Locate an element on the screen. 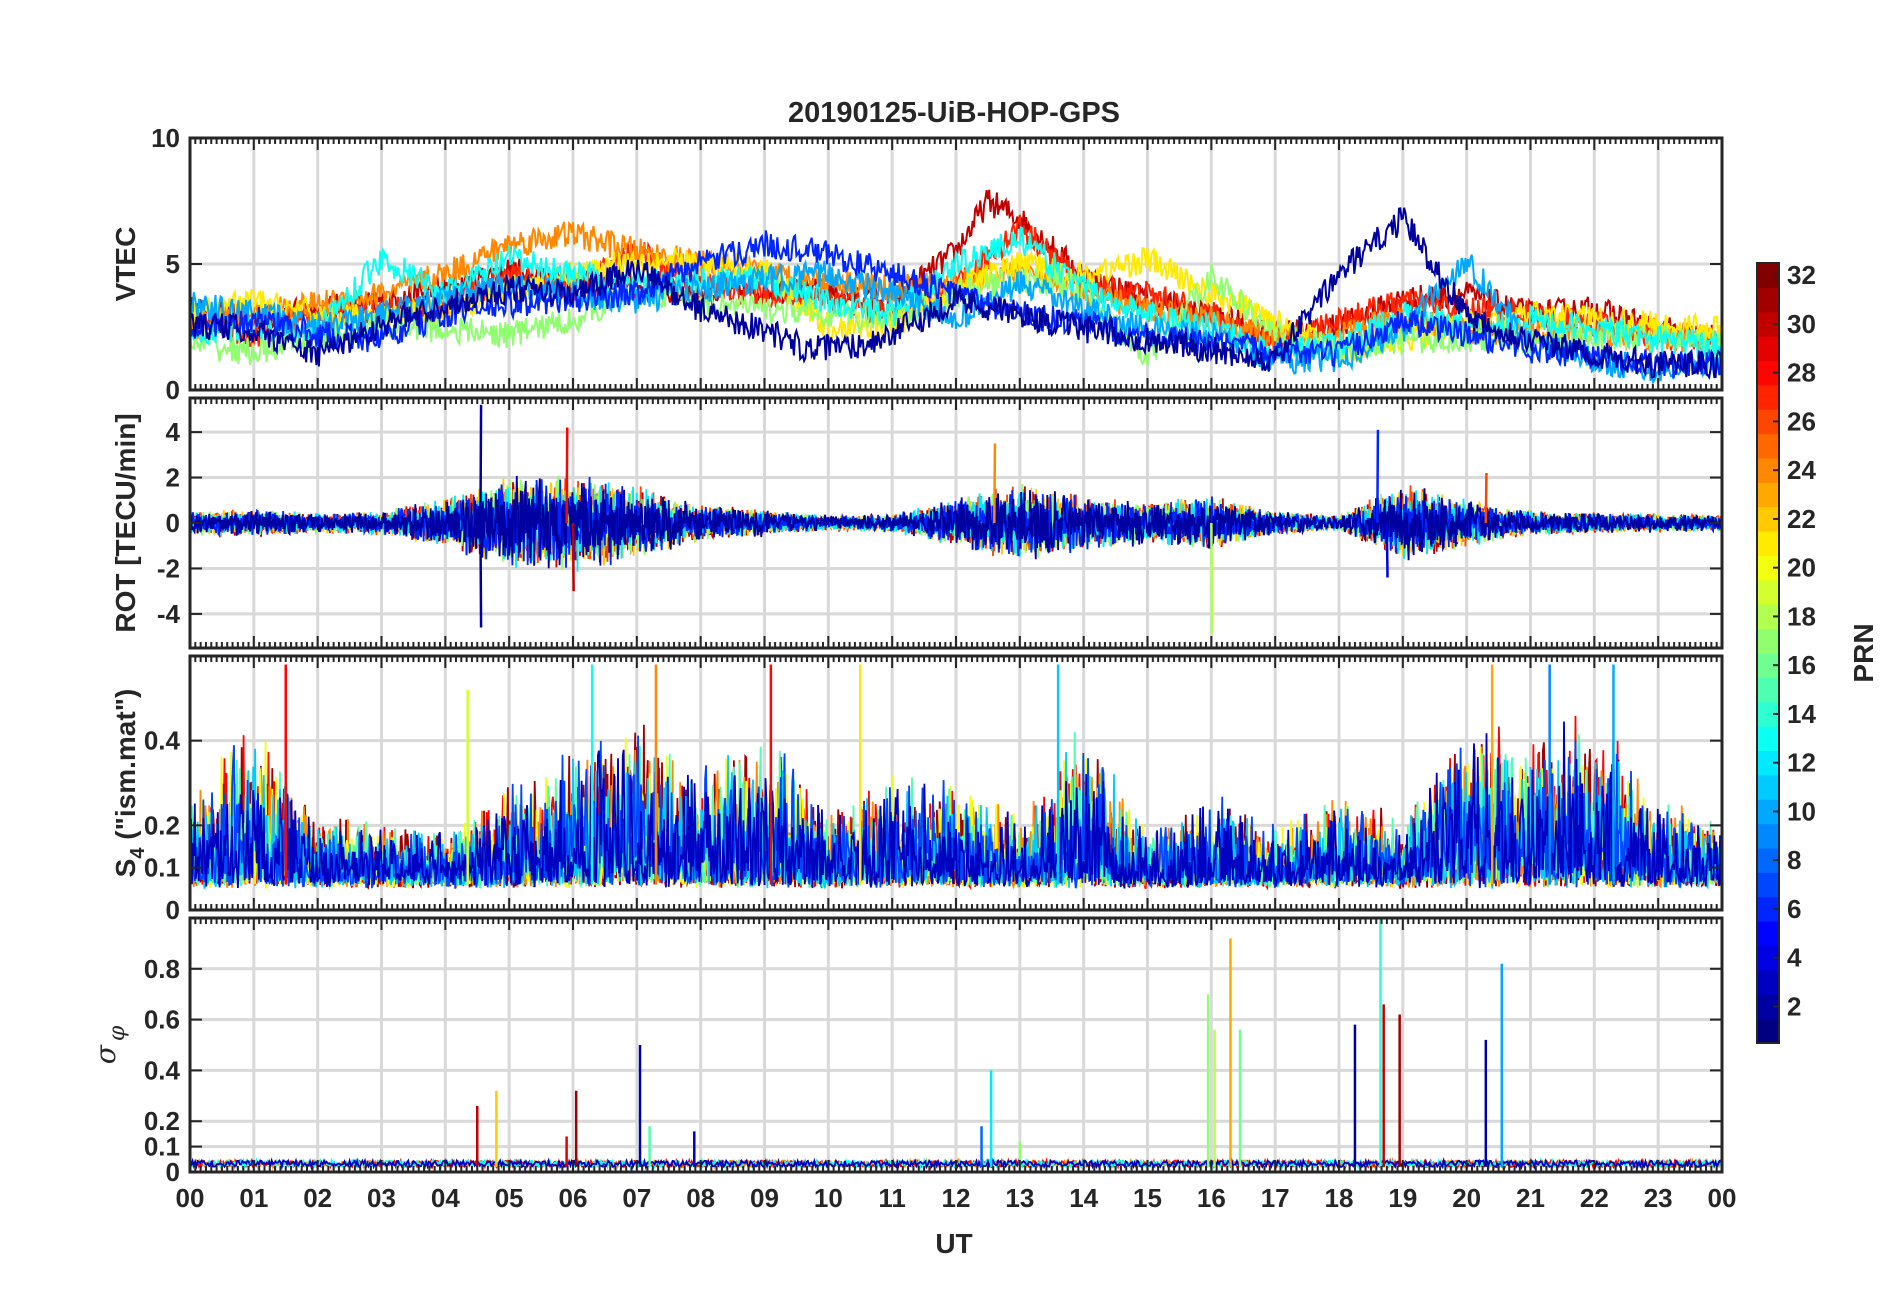 This screenshot has width=1902, height=1292. x-tick-label: 03 is located at coordinates (381, 1198).